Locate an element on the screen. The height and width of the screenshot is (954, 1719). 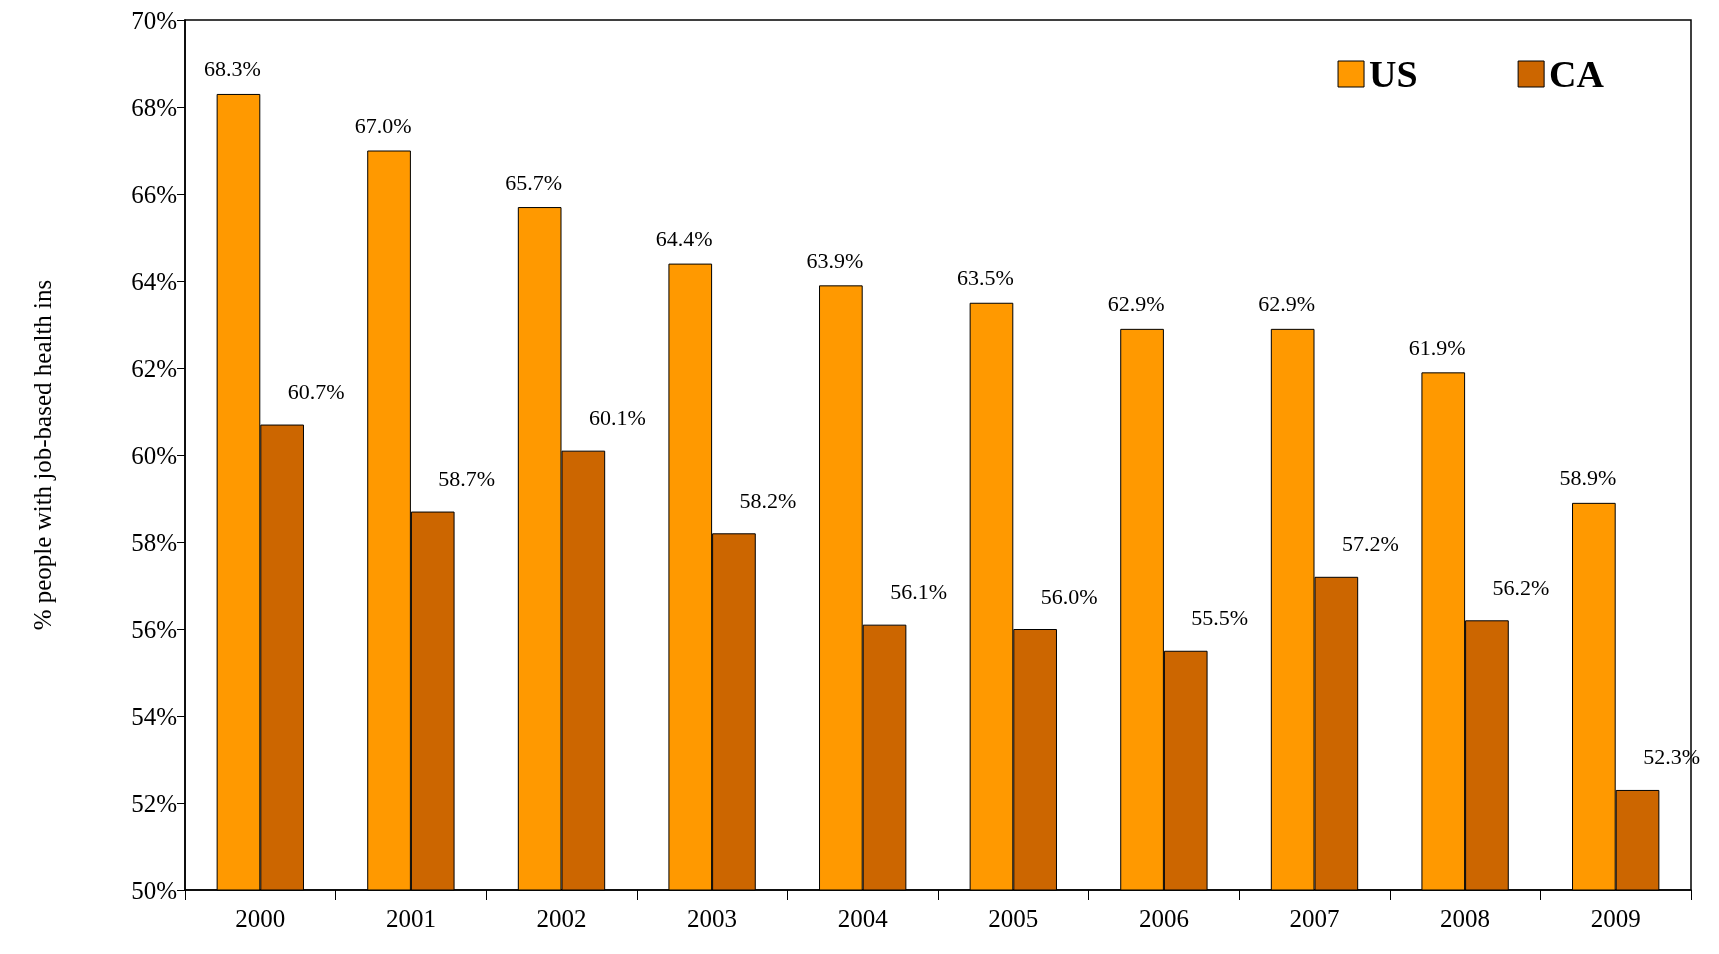
legend-label: CA is located at coordinates (1577, 74).